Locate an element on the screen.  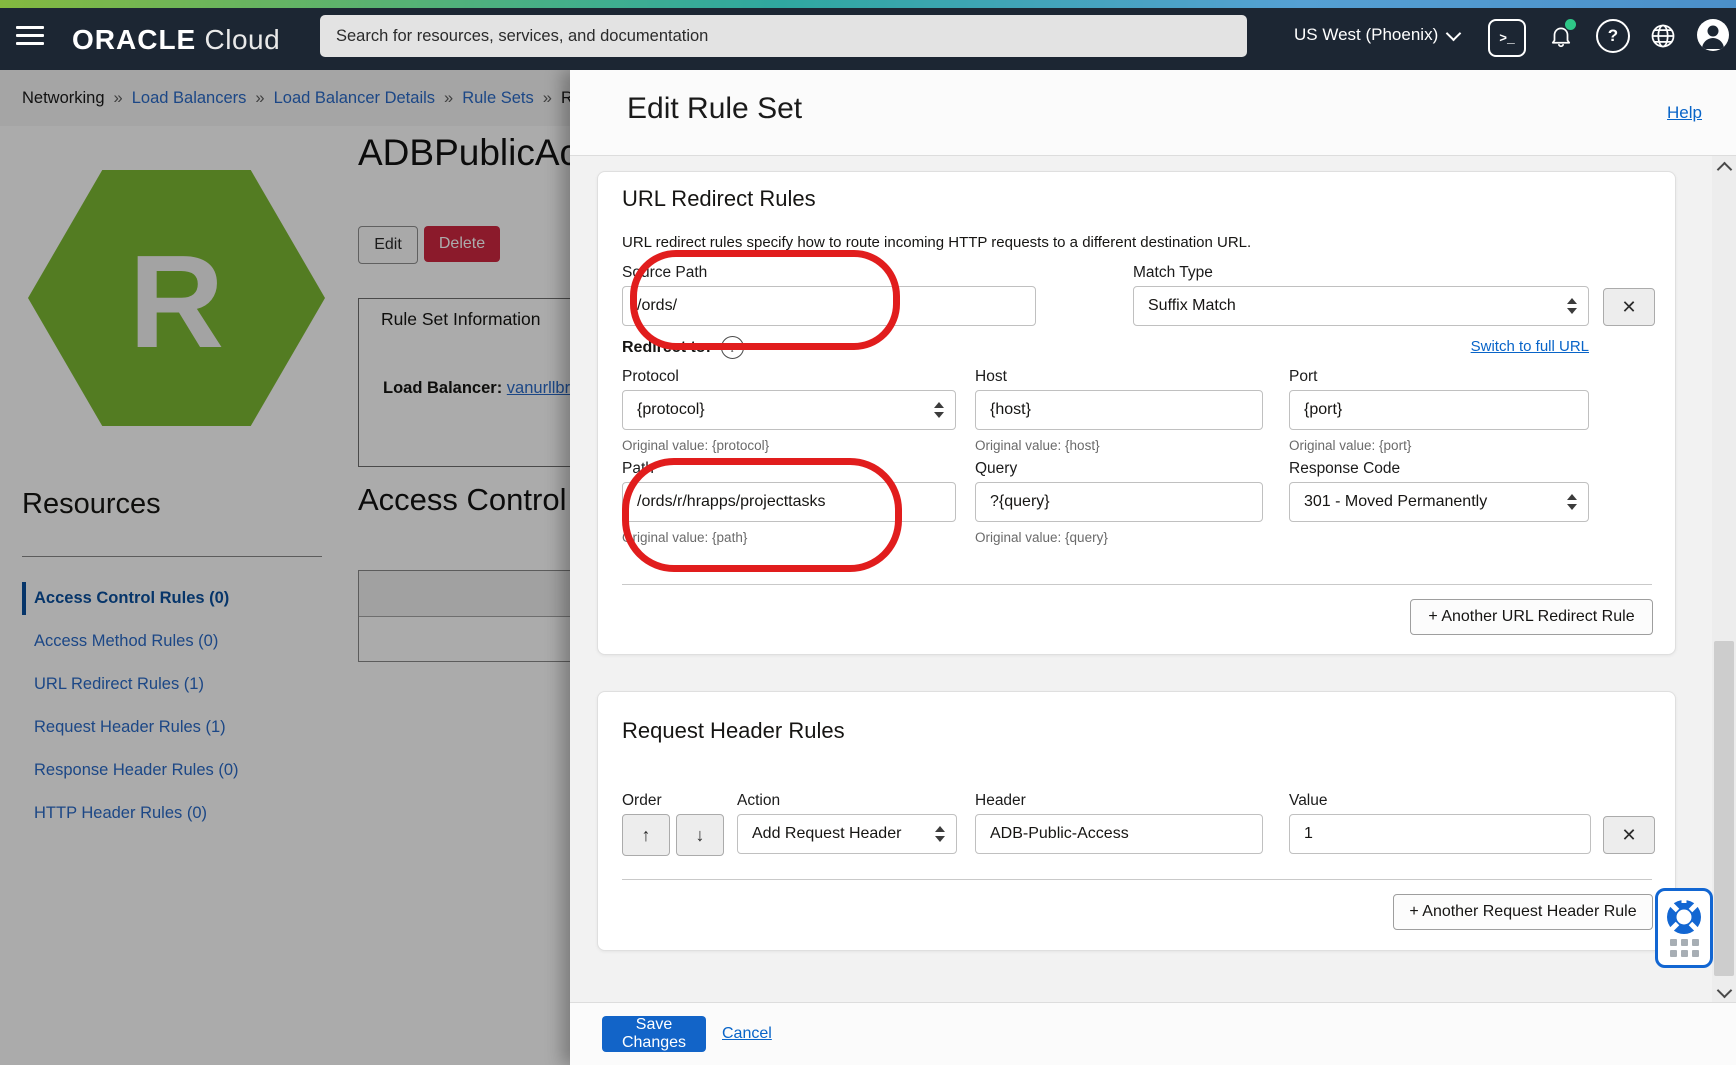
region-label: US West (Phoenix) is located at coordinates (1366, 34).